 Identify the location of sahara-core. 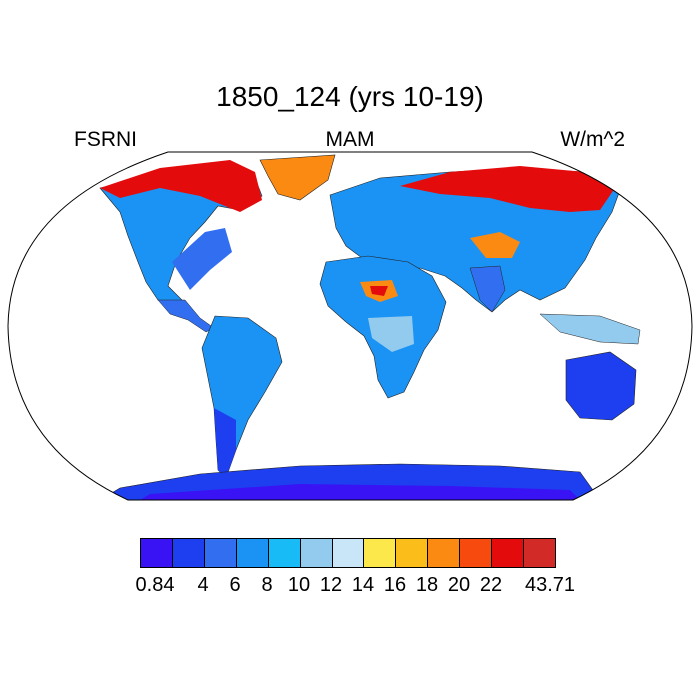
(379, 291).